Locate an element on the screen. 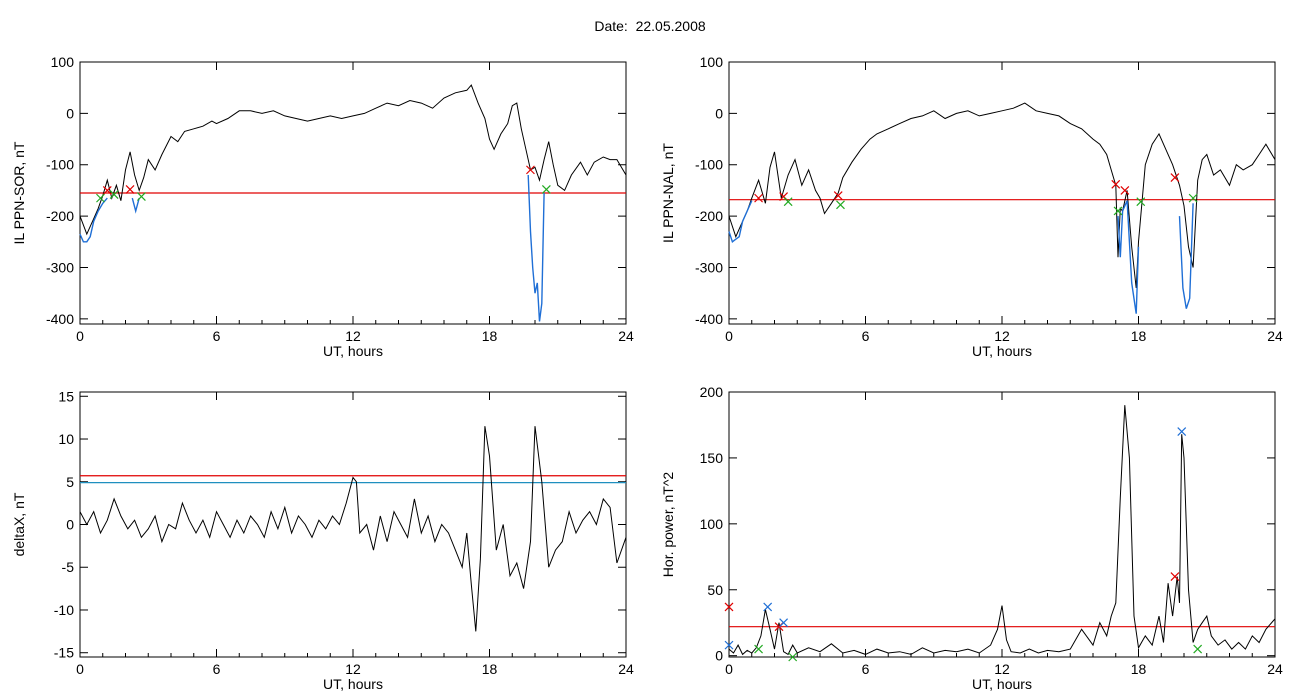  y-tick-label: -5 is located at coordinates (68, 567).